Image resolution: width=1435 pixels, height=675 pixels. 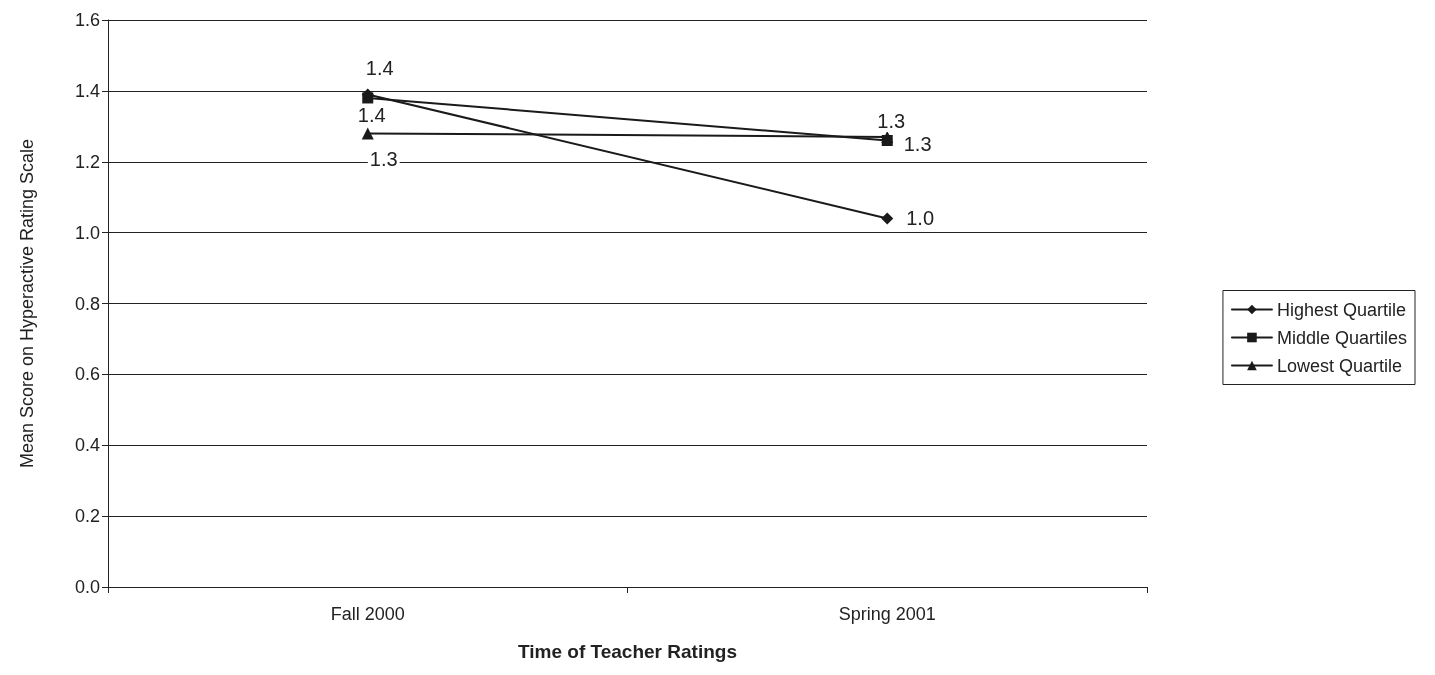 I want to click on y-tick-label: 0.0, so click(x=87, y=587).